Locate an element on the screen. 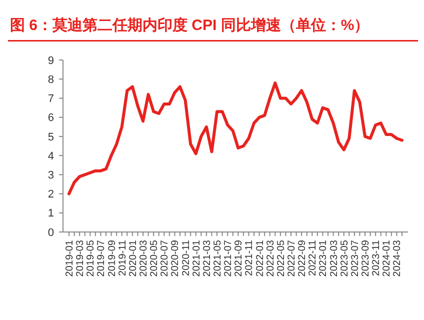  x-tick-label: 2019-01 is located at coordinates (70, 258).